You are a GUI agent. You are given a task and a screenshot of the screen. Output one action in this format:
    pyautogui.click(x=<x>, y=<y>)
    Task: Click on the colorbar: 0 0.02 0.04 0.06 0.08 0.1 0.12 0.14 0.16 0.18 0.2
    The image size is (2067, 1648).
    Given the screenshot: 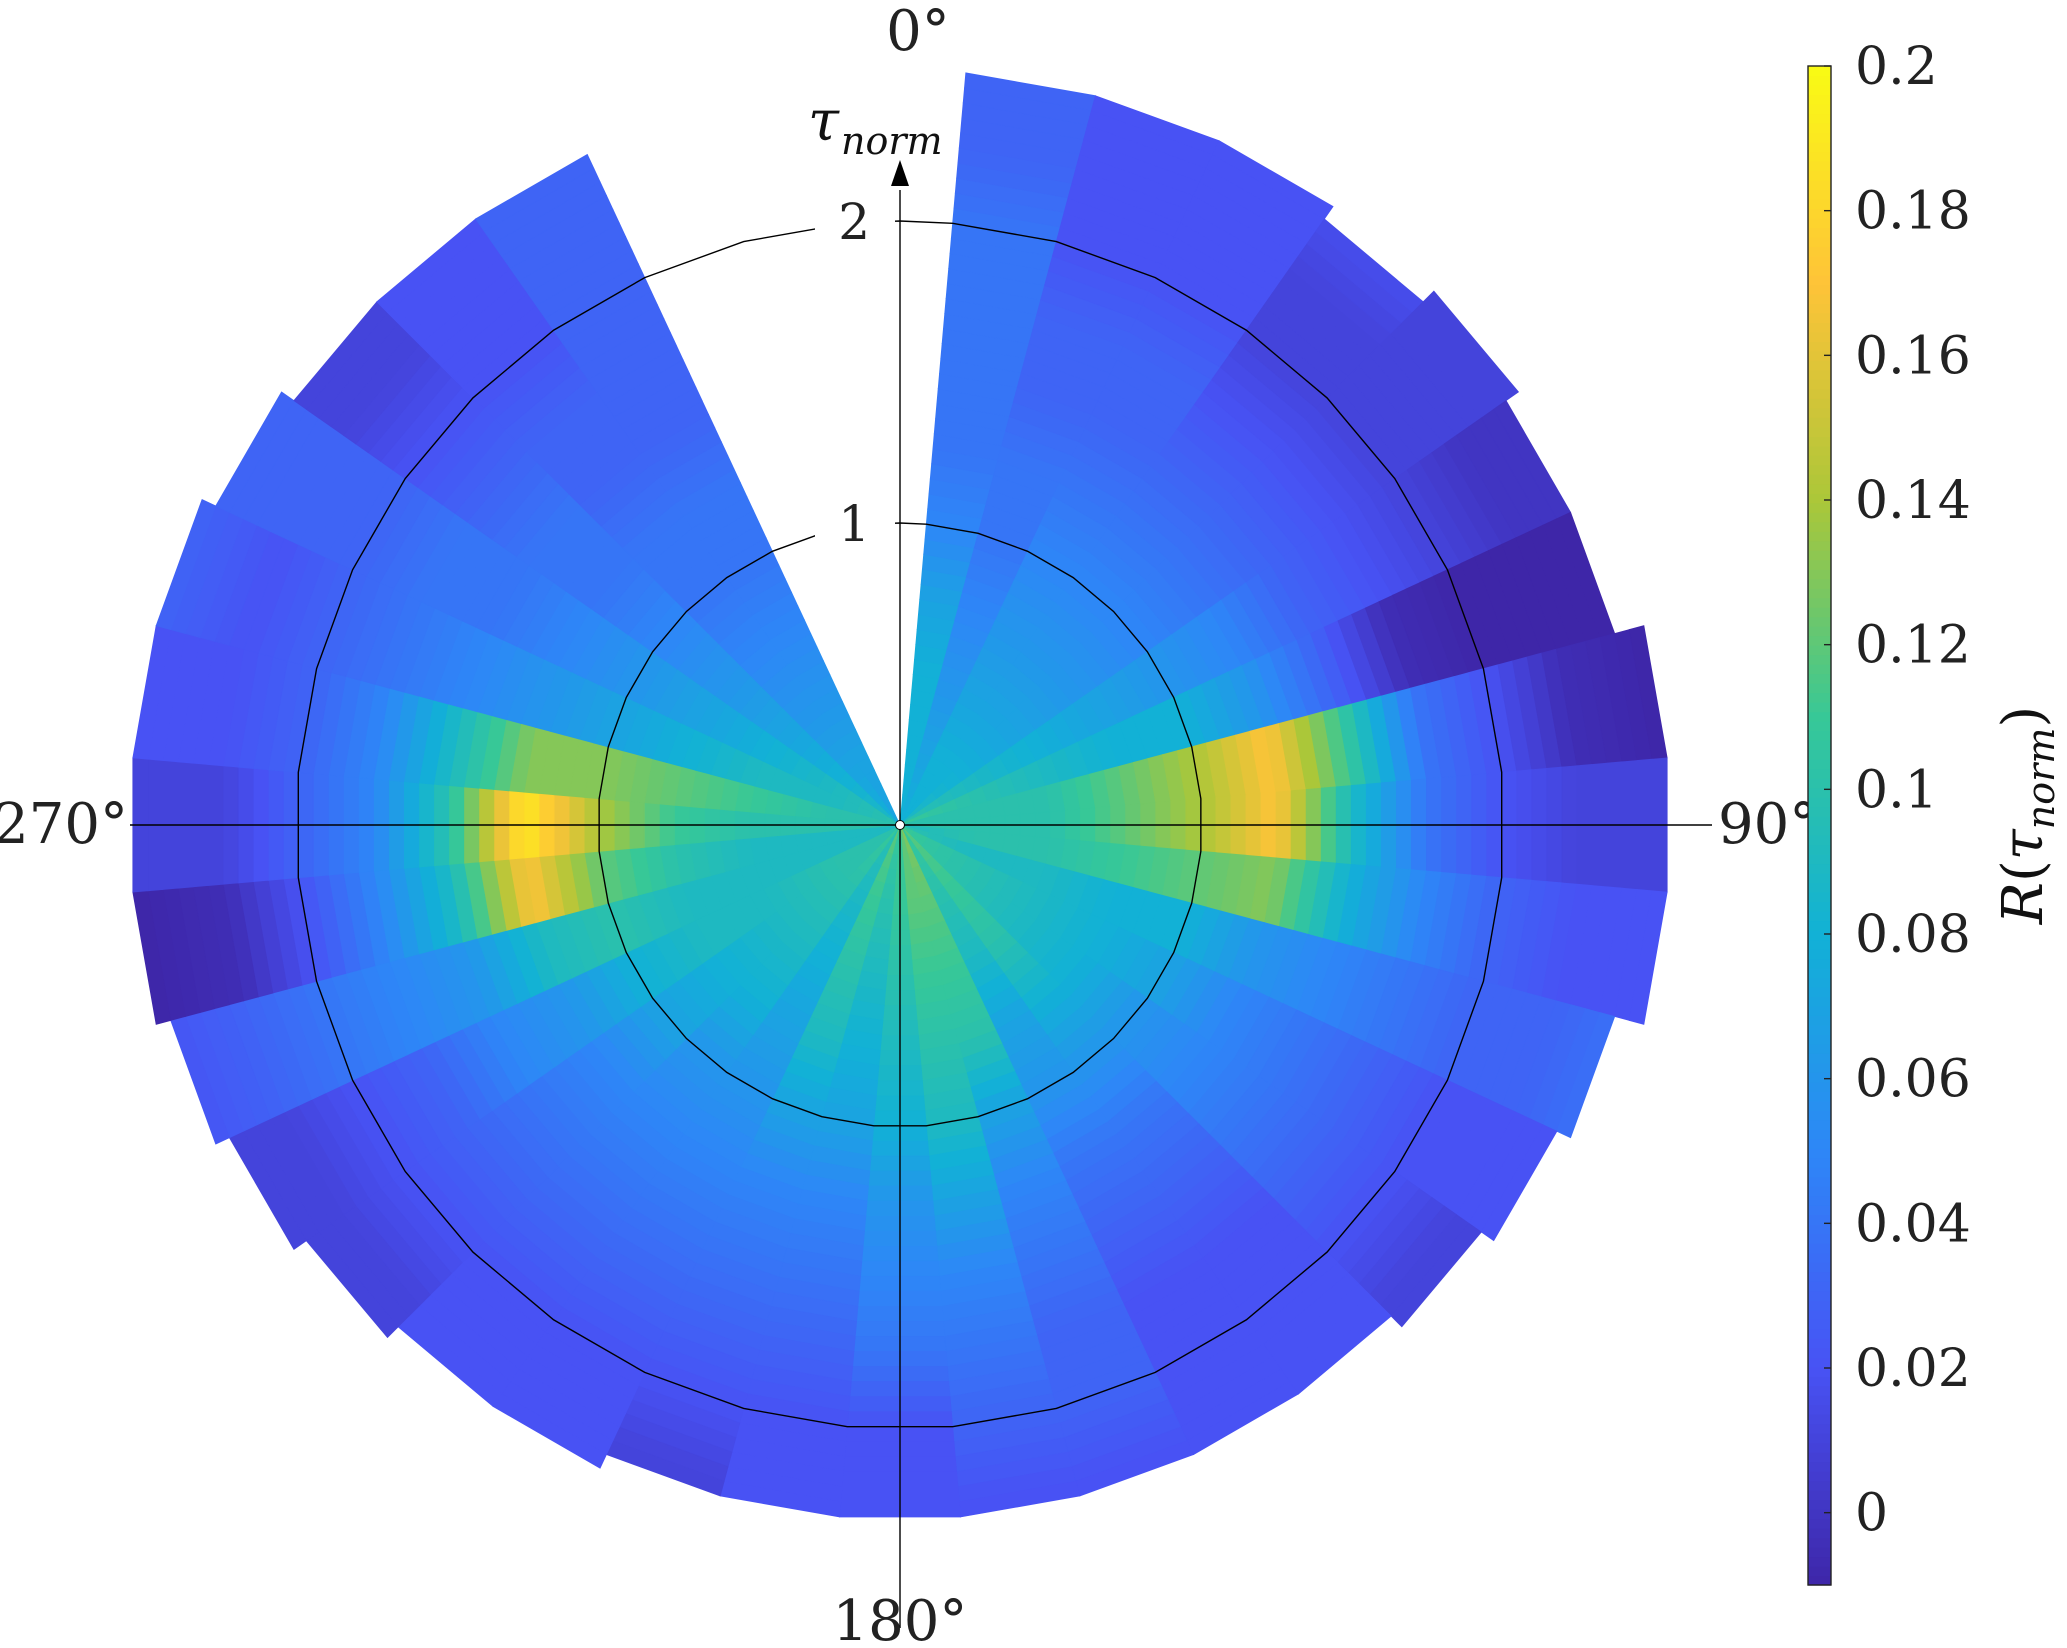 What is the action you would take?
    pyautogui.click(x=1889, y=811)
    